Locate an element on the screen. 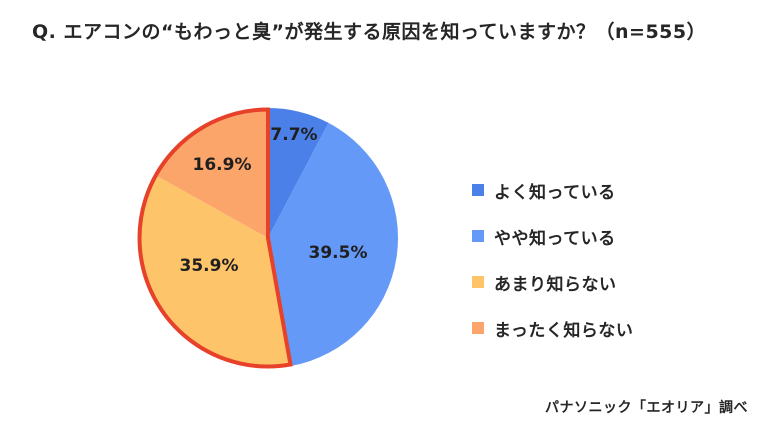 Image resolution: width=780 pixels, height=442 pixels. legend-item: よく知っている is located at coordinates (552, 190).